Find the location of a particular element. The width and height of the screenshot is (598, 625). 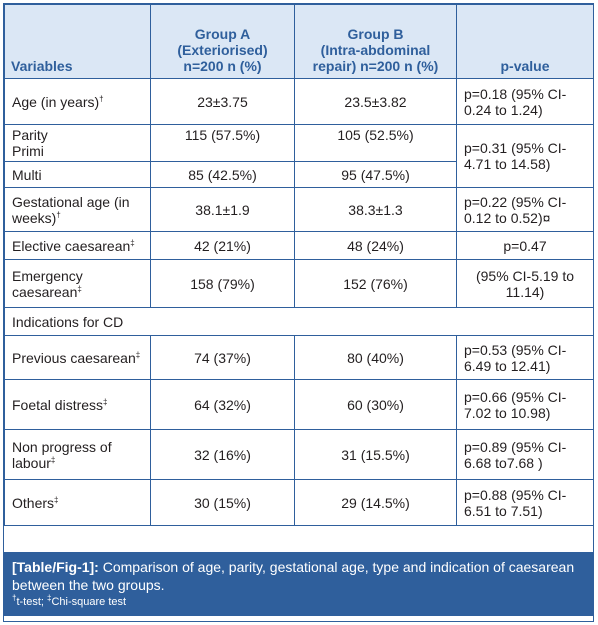

p-value-cell: p=0.47 is located at coordinates (525, 245).